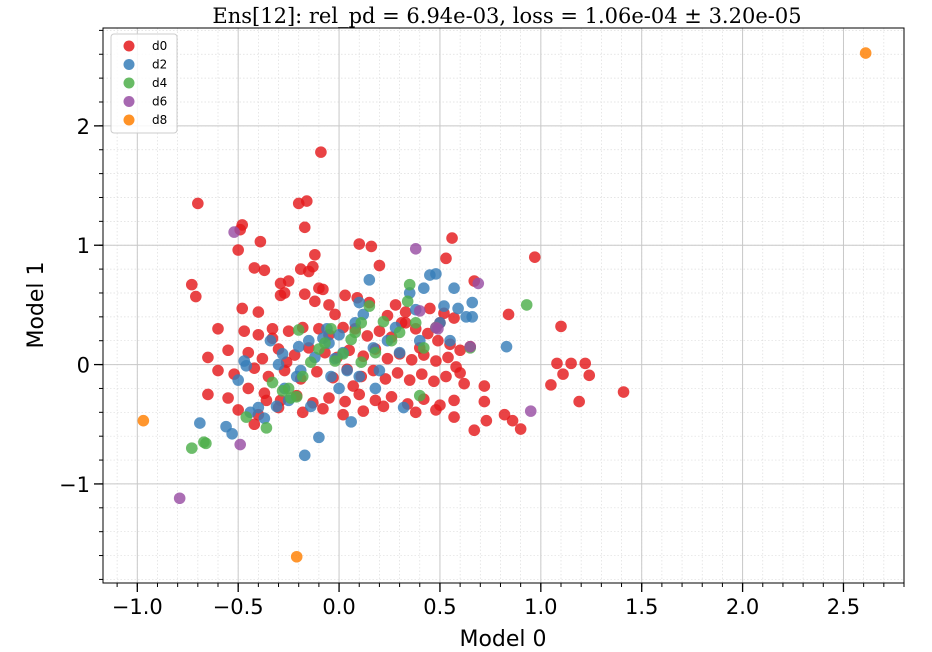 The height and width of the screenshot is (652, 932). I want to click on x-tick-label: −1.0, so click(137, 607).